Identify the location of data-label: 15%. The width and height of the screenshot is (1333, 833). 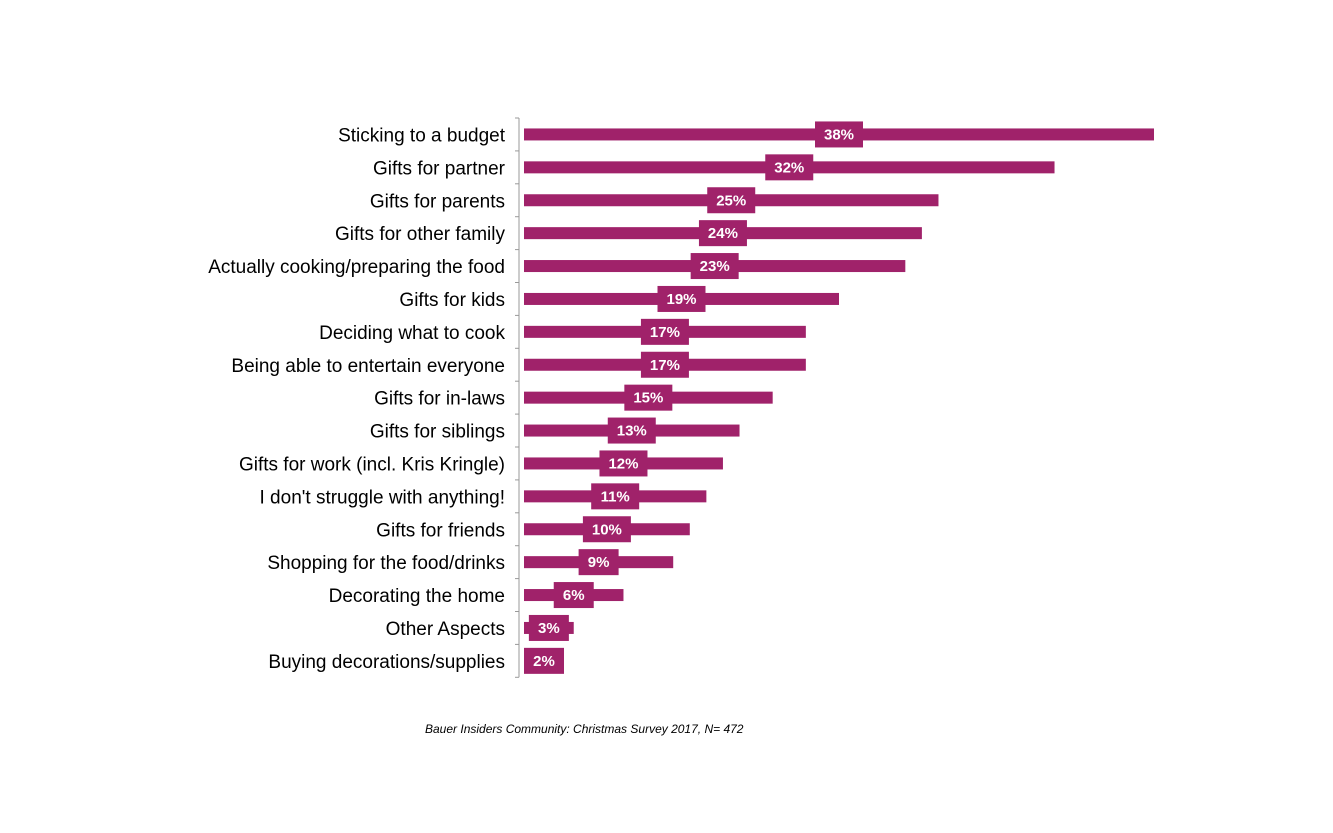
(648, 398).